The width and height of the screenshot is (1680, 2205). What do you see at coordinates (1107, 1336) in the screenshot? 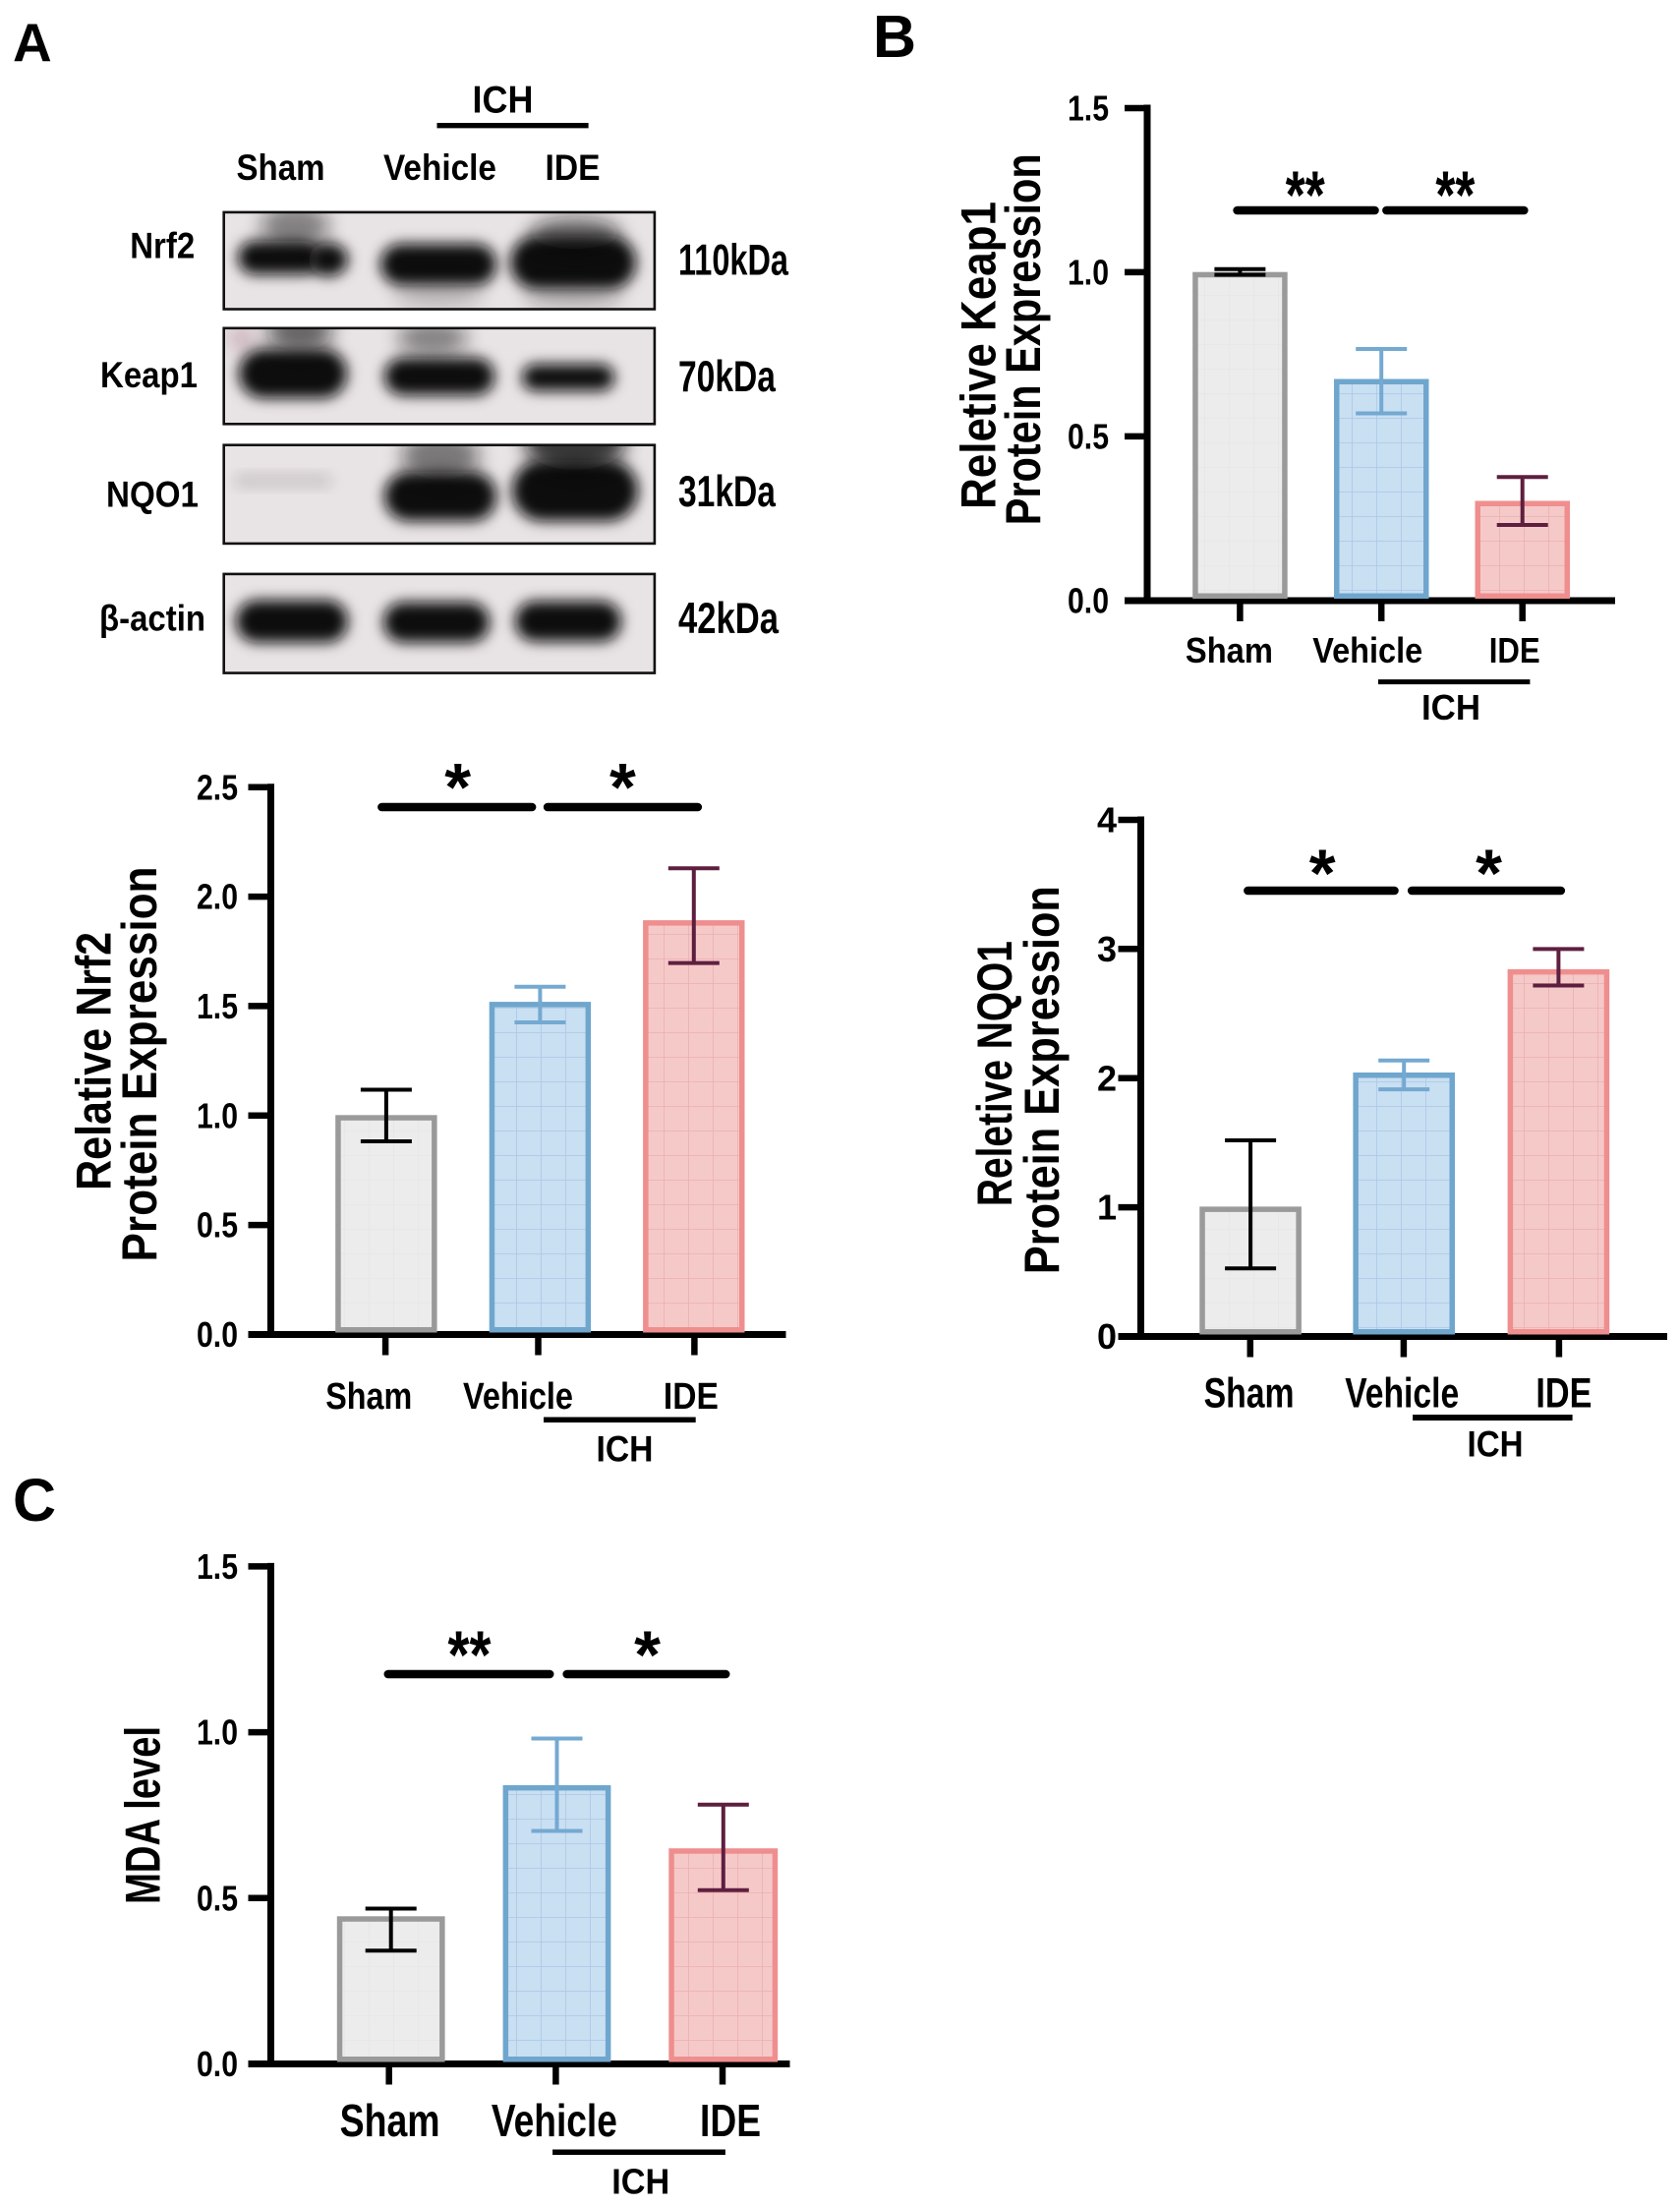
I see `svg-text: 0` at bounding box center [1107, 1336].